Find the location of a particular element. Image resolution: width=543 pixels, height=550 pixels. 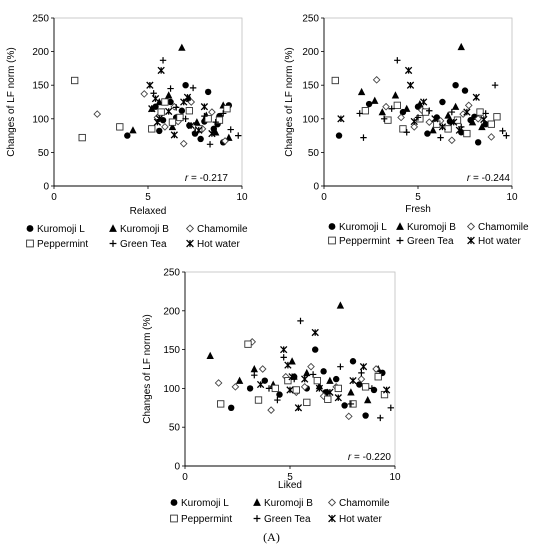

legend-label-chamomile: Chamomile is located at coordinates (364, 503).